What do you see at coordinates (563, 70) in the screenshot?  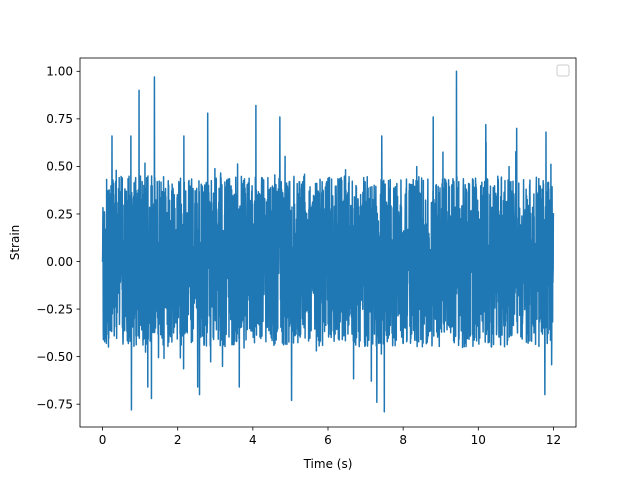 I see `legend-box` at bounding box center [563, 70].